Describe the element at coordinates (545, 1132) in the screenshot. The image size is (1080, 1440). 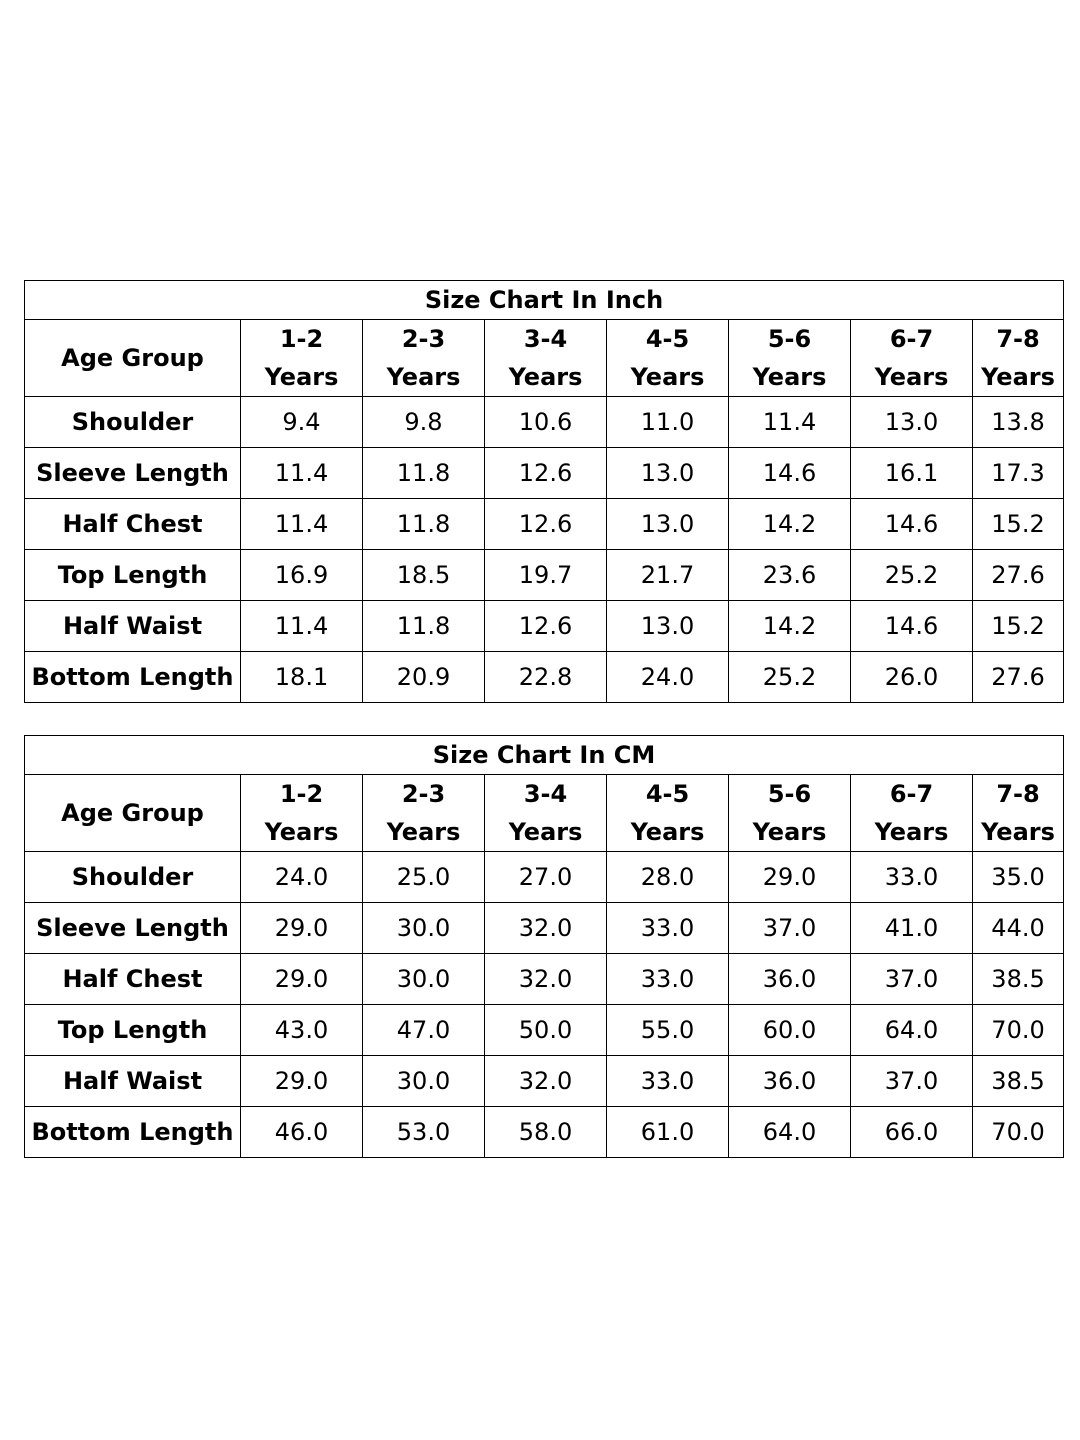
I see `measurement-value: 58.0` at that location.